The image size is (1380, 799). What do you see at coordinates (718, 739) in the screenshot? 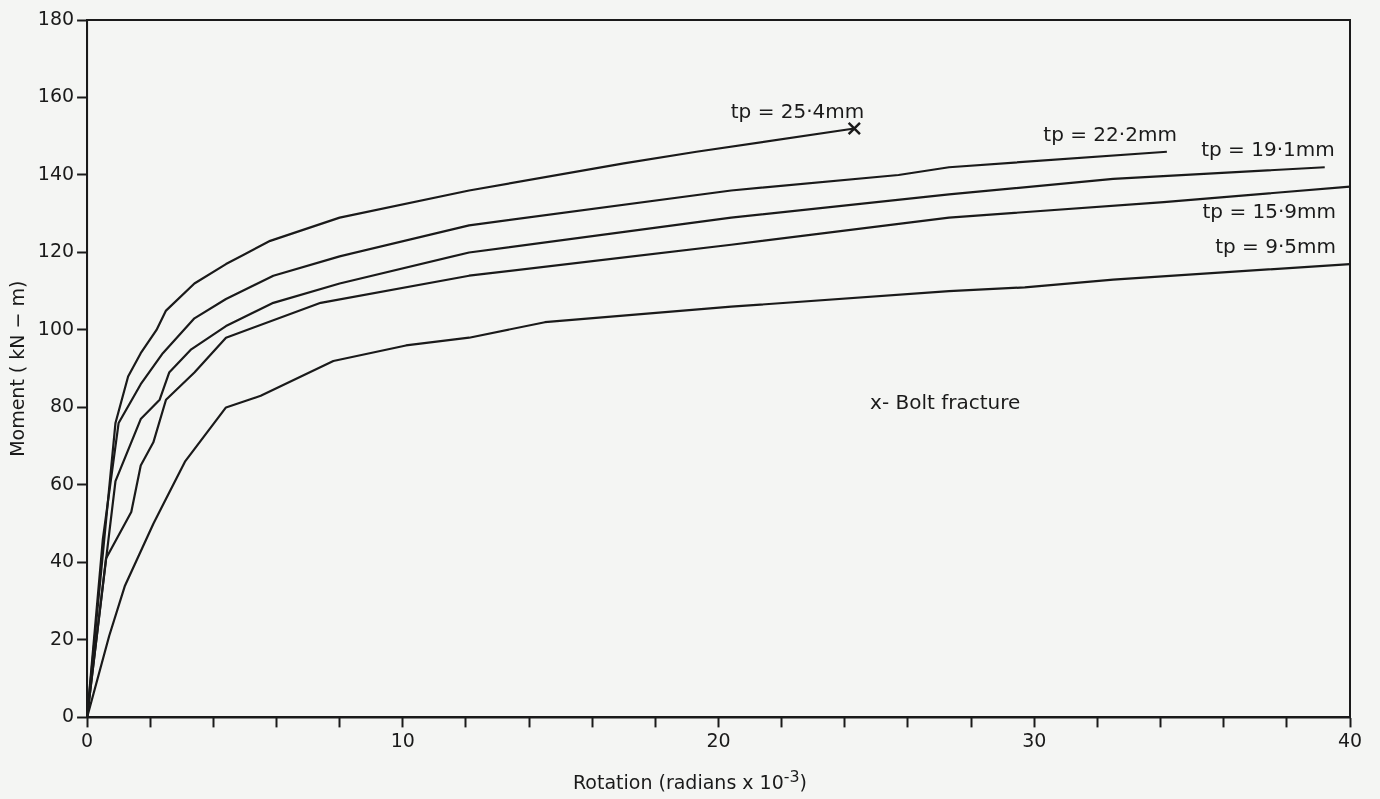
I see `x-tick-label: 20` at bounding box center [718, 739].